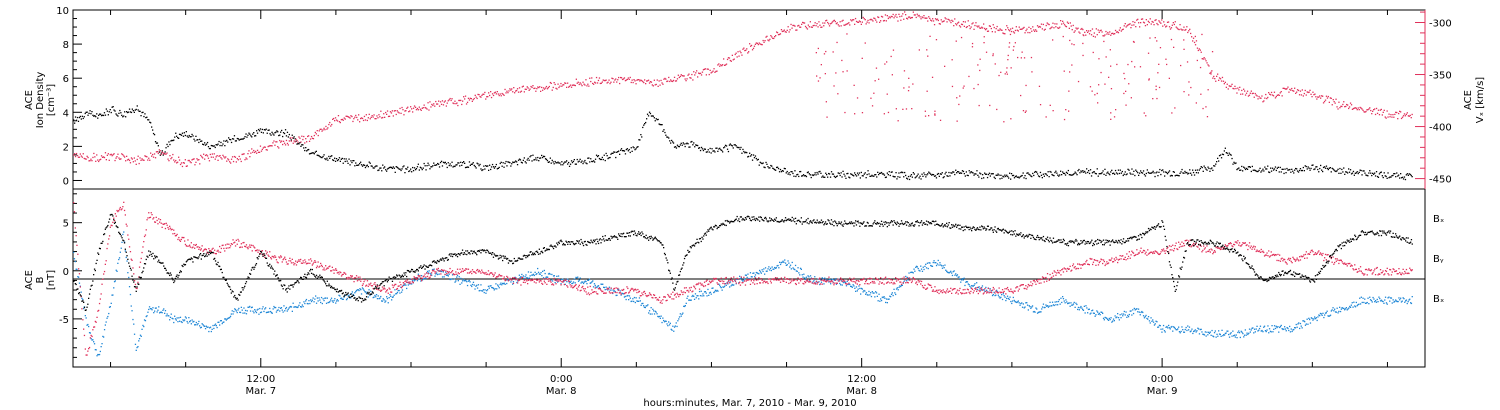 The image size is (1500, 410). What do you see at coordinates (1440, 128) in the screenshot?
I see `top-right-tick-label: -400` at bounding box center [1440, 128].